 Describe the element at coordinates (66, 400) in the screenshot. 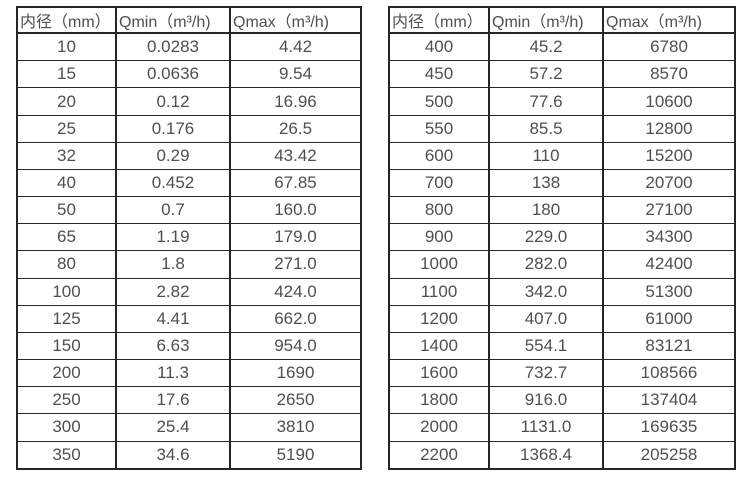

I see `table-cell: 250` at that location.